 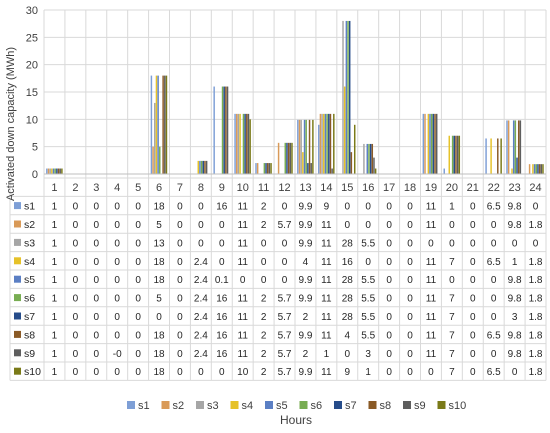 I want to click on legend-key-s3, so click(x=200, y=405).